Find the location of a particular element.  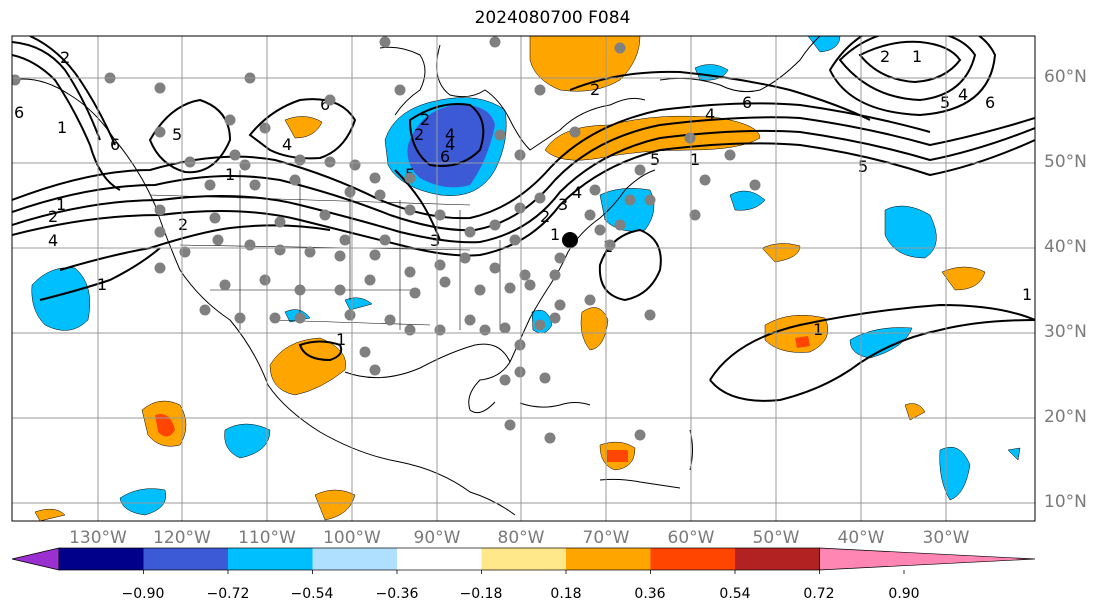

colorbar-tick-label: 0.90 is located at coordinates (904, 594).